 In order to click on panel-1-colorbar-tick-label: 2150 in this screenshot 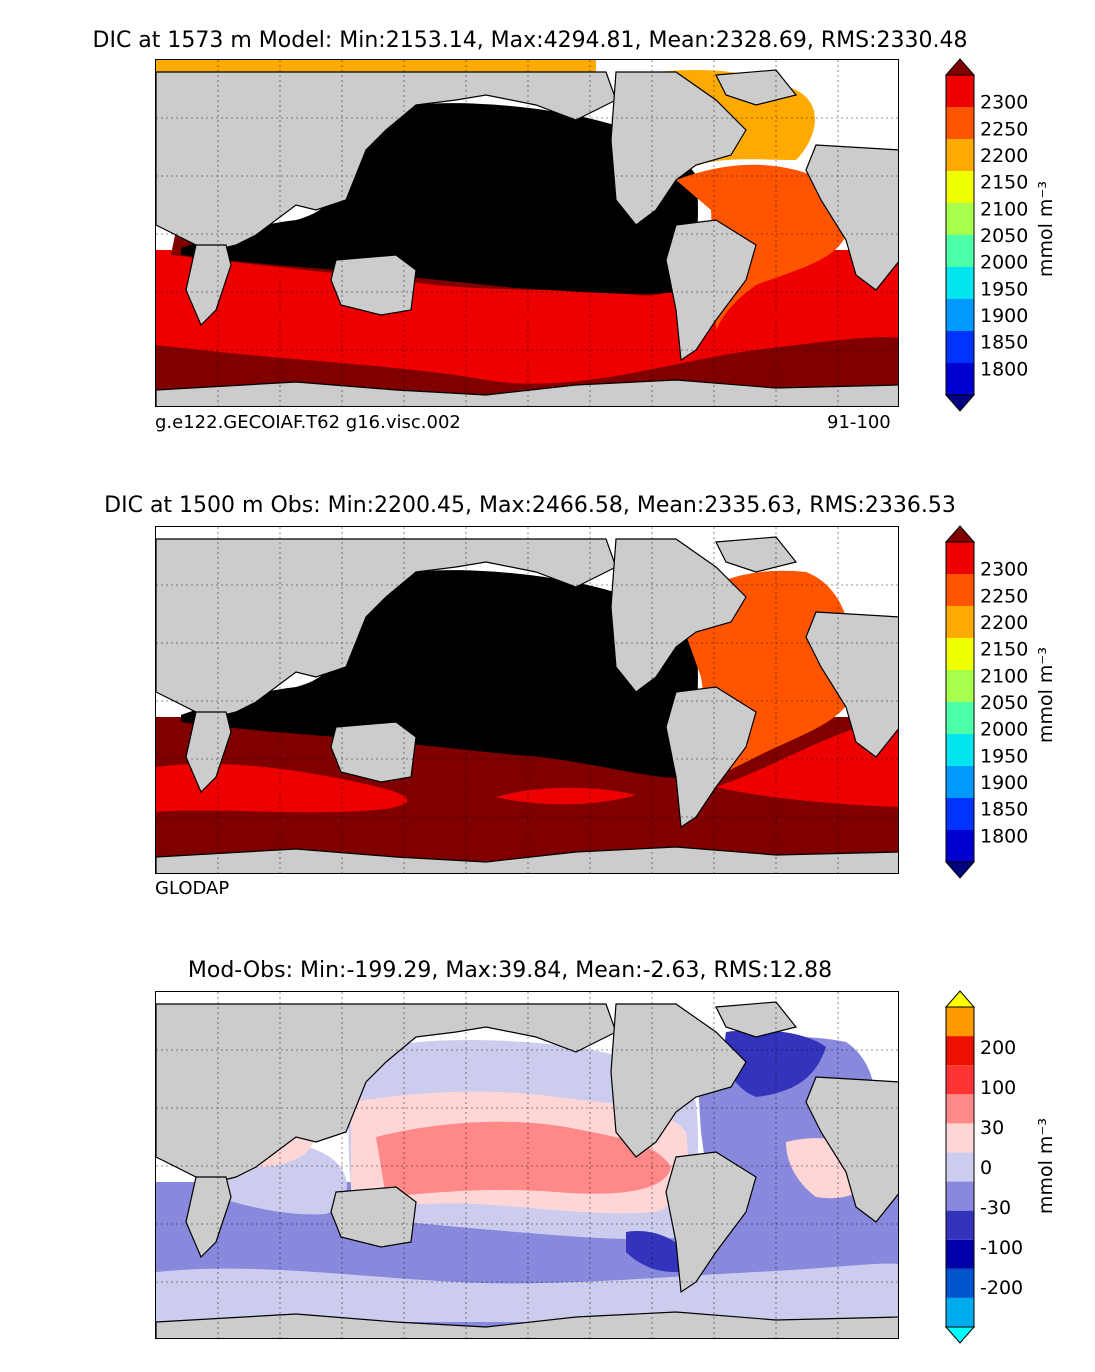, I will do `click(1004, 183)`.